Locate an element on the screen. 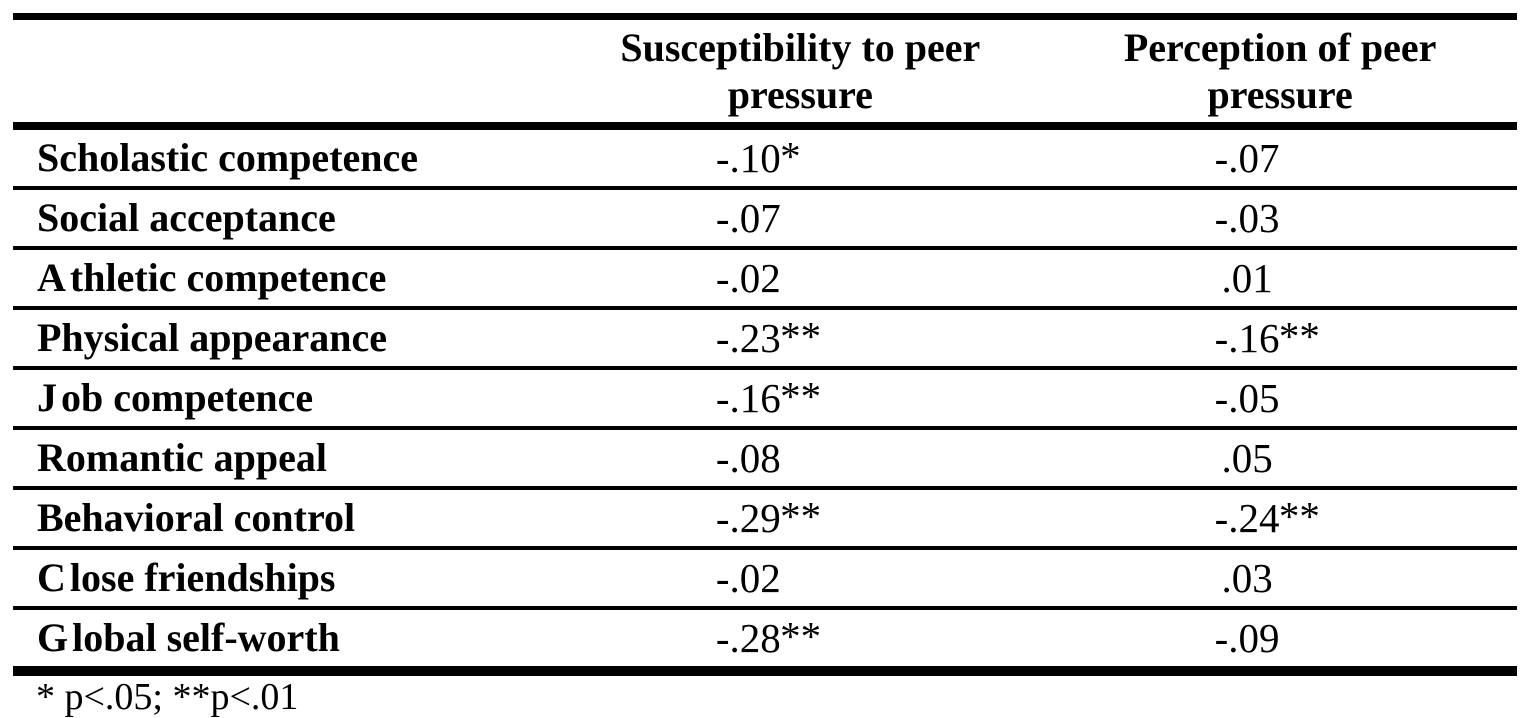  susceptibility-value-cell: -.10 * is located at coordinates (800, 156).